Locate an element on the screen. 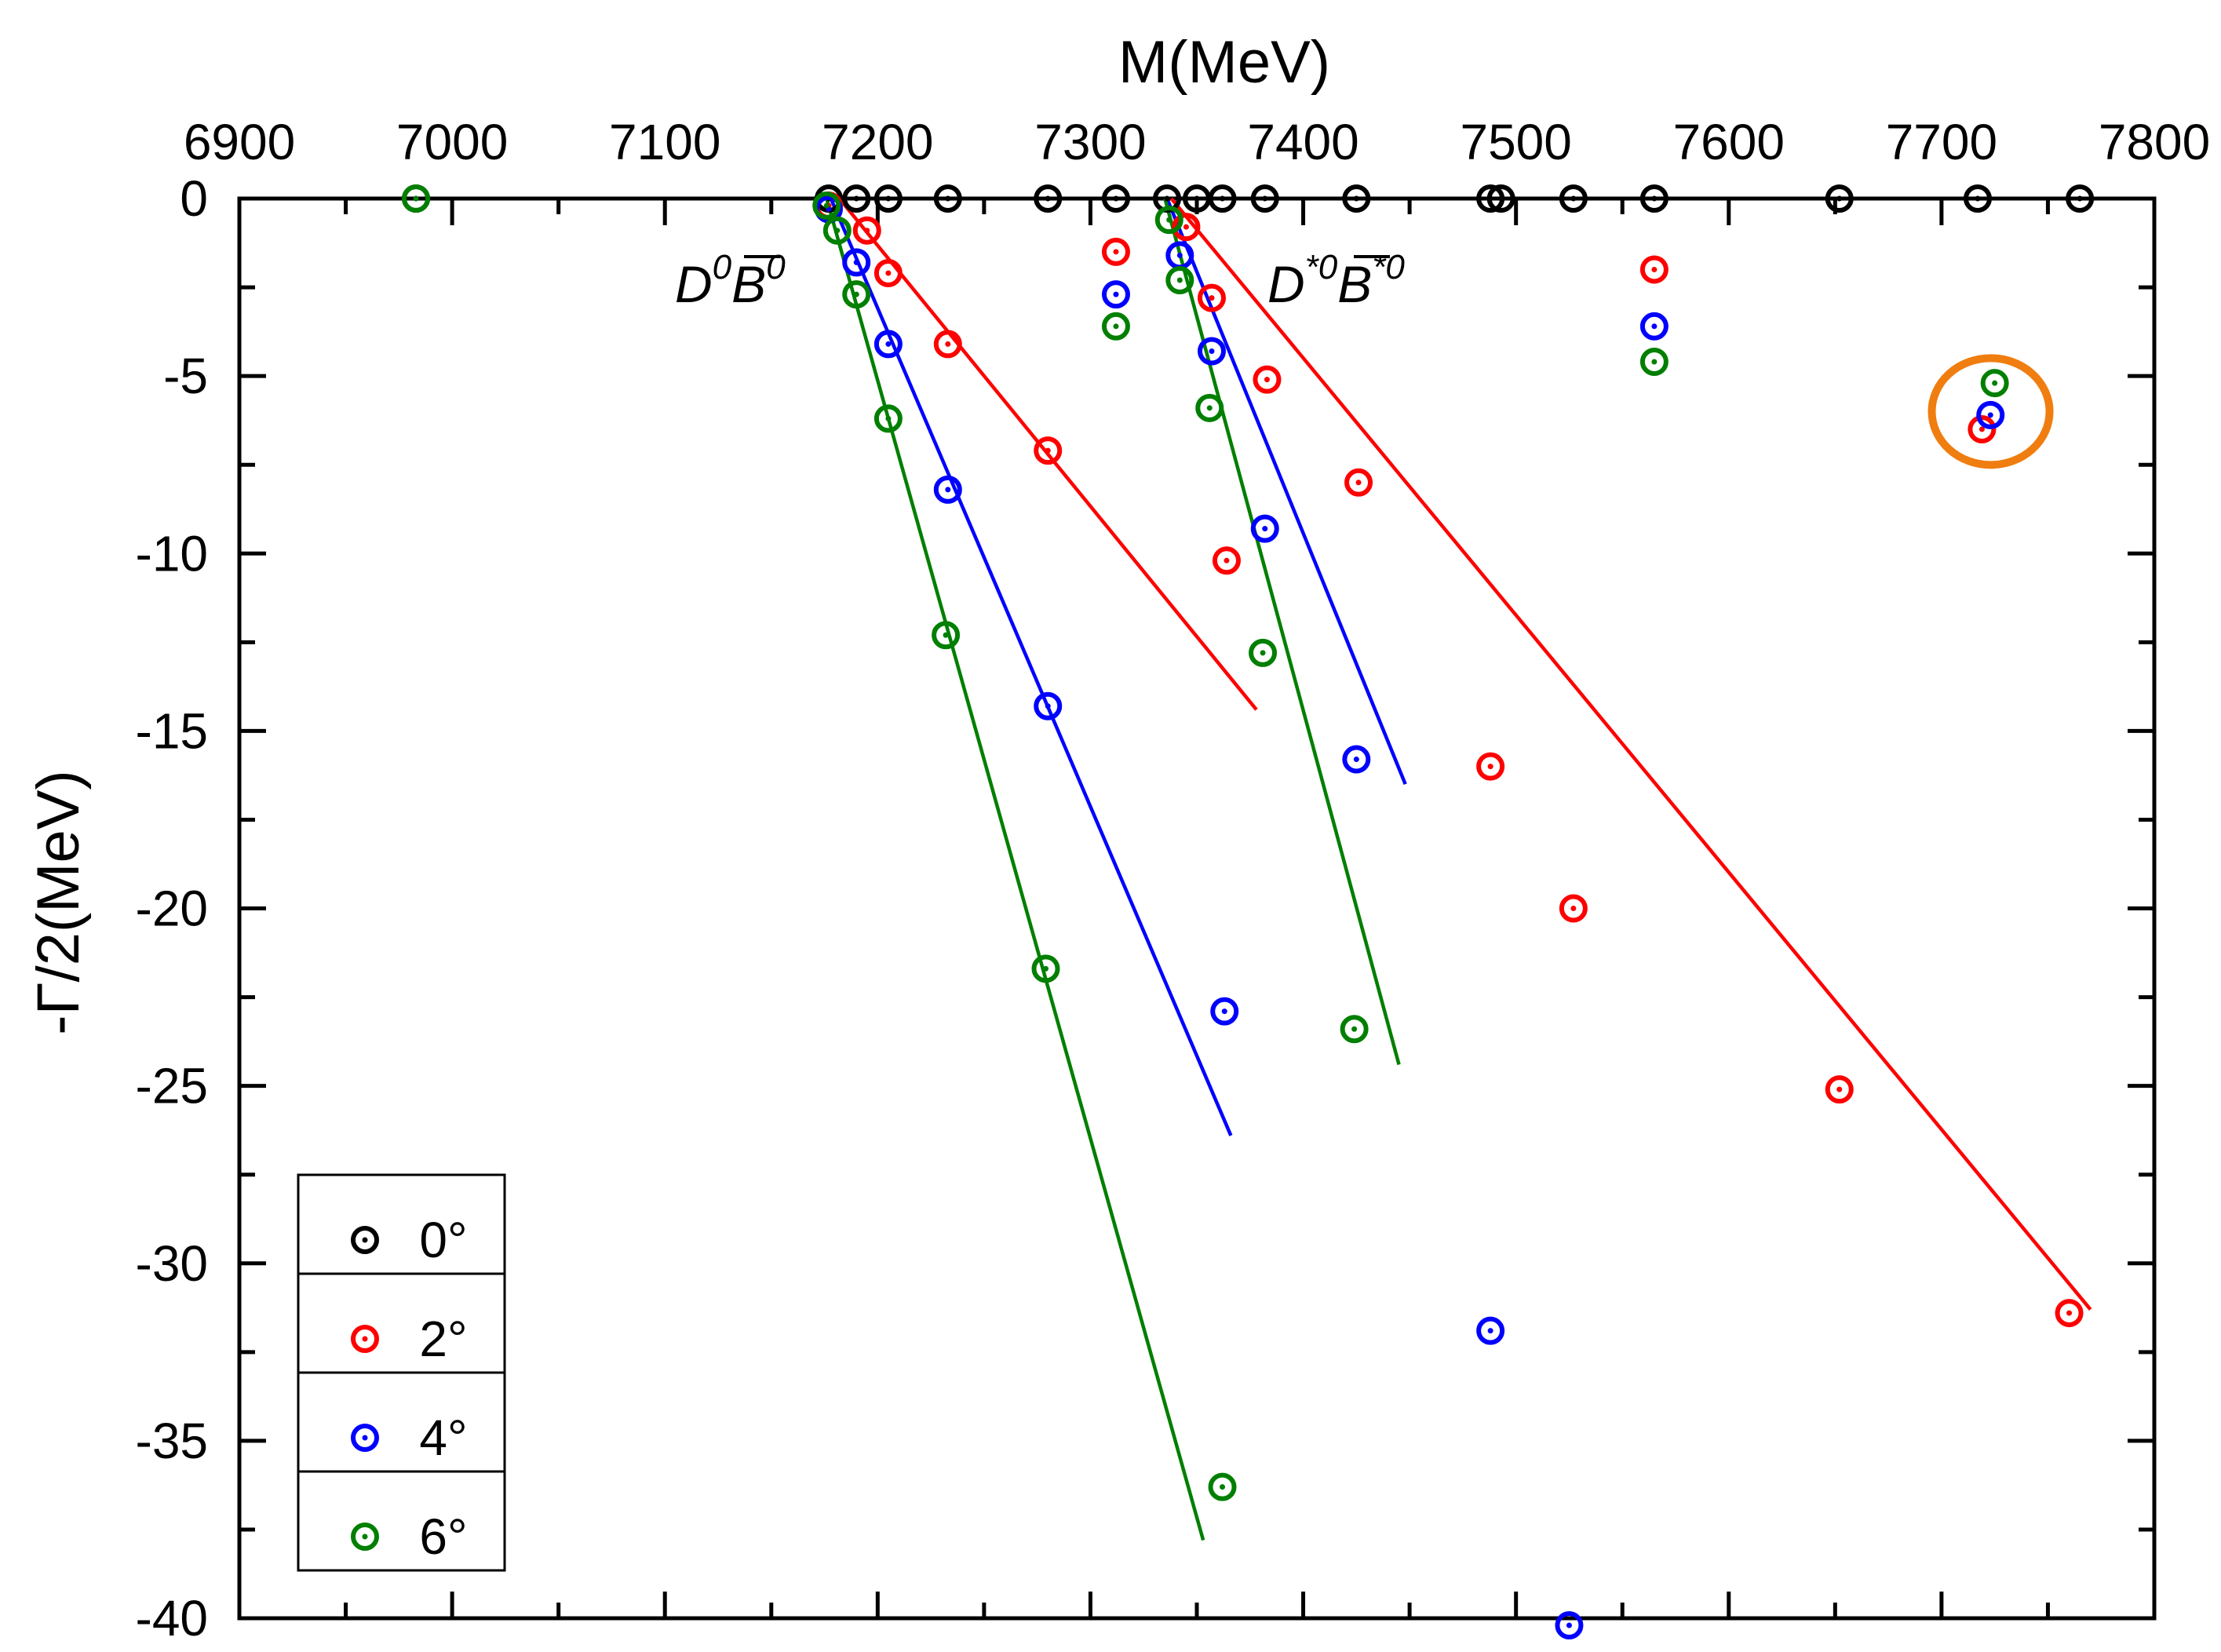 This screenshot has height=1652, width=2221. legend-label: 2° is located at coordinates (443, 1339).